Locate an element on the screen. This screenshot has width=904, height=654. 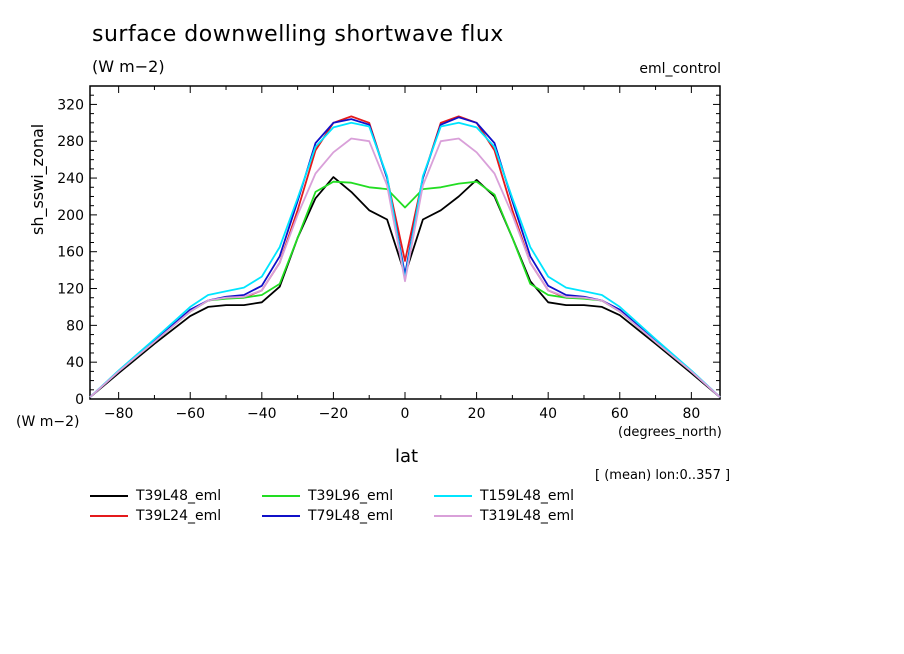
run-label: eml_control is located at coordinates (680, 69).